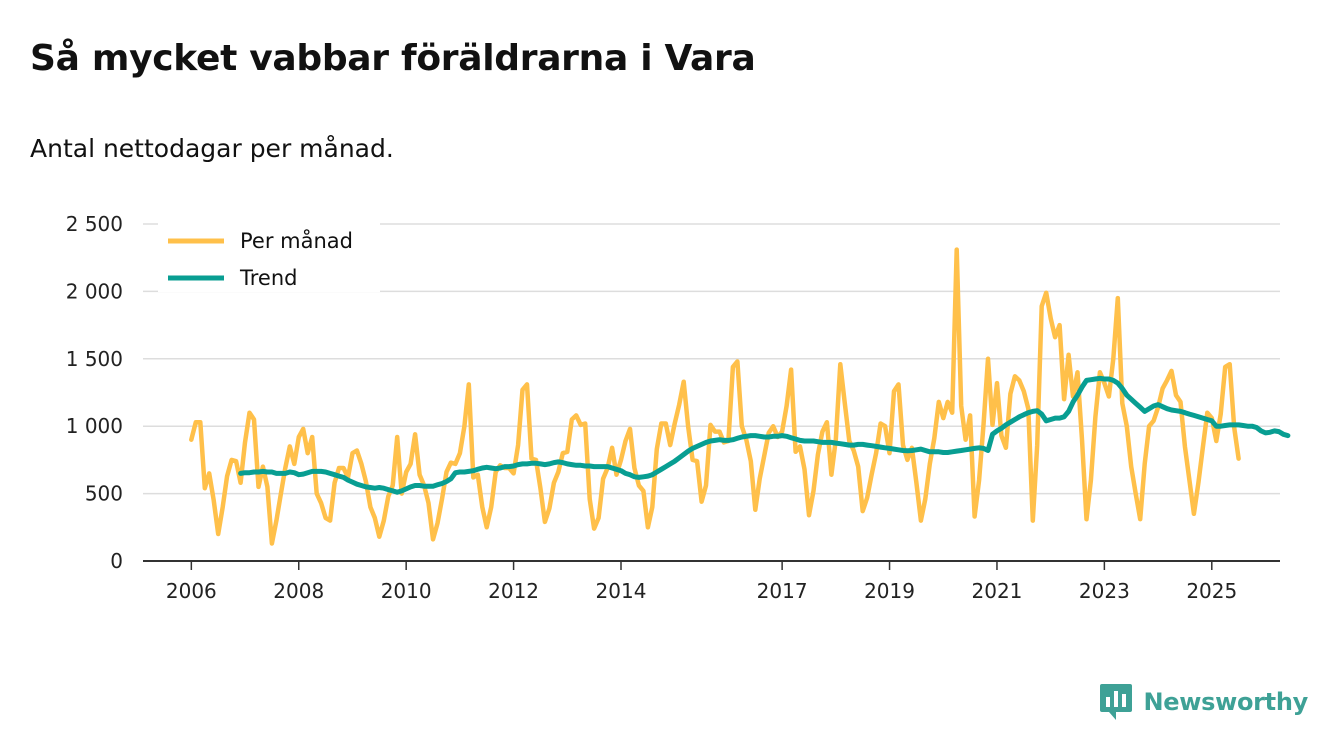 This screenshot has width=1340, height=753. Describe the element at coordinates (1116, 702) in the screenshot. I see `newsworthy-logo-icon` at that location.